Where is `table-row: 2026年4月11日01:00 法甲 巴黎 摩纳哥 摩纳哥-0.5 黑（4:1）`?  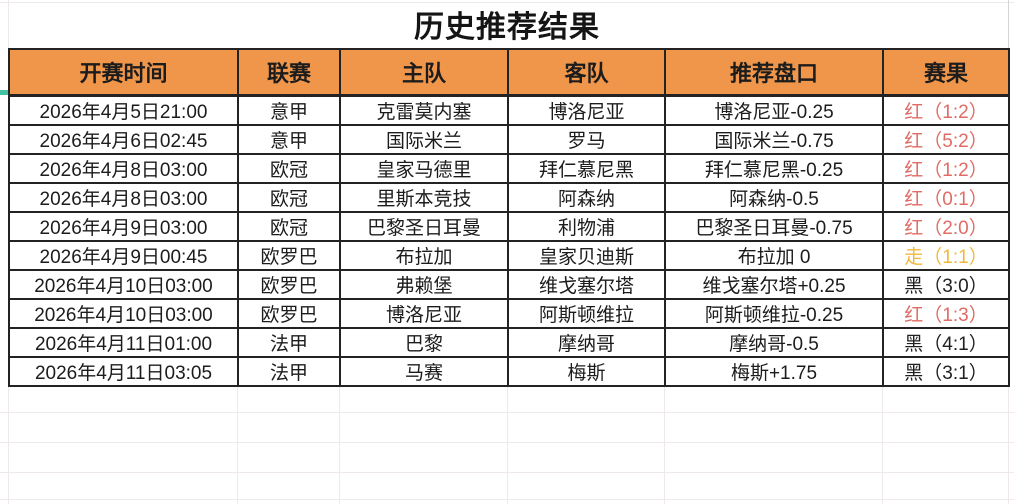
table-row: 2026年4月11日01:00 法甲 巴黎 摩纳哥 摩纳哥-0.5 黑（4:1） is located at coordinates (510, 343).